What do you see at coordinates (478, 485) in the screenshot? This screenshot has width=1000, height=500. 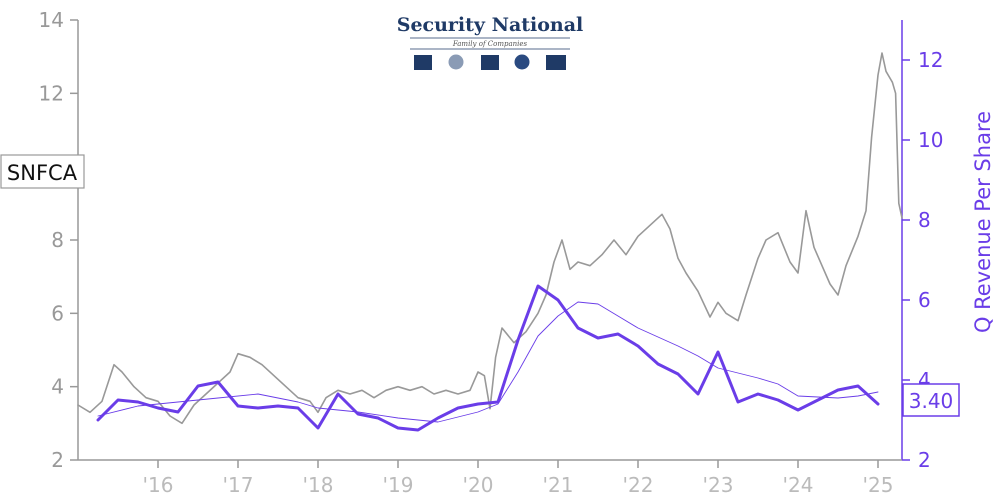 I see `x-tick-label: '20` at bounding box center [478, 485].